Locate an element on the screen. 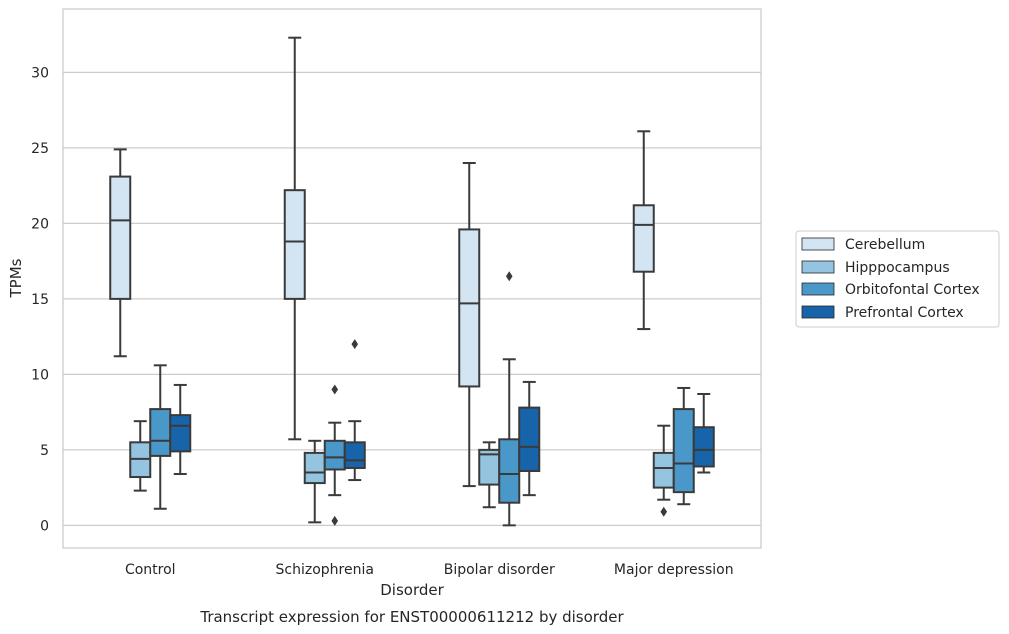 The image size is (1009, 634). box-hipppocampus-major-depression is located at coordinates (663, 470).